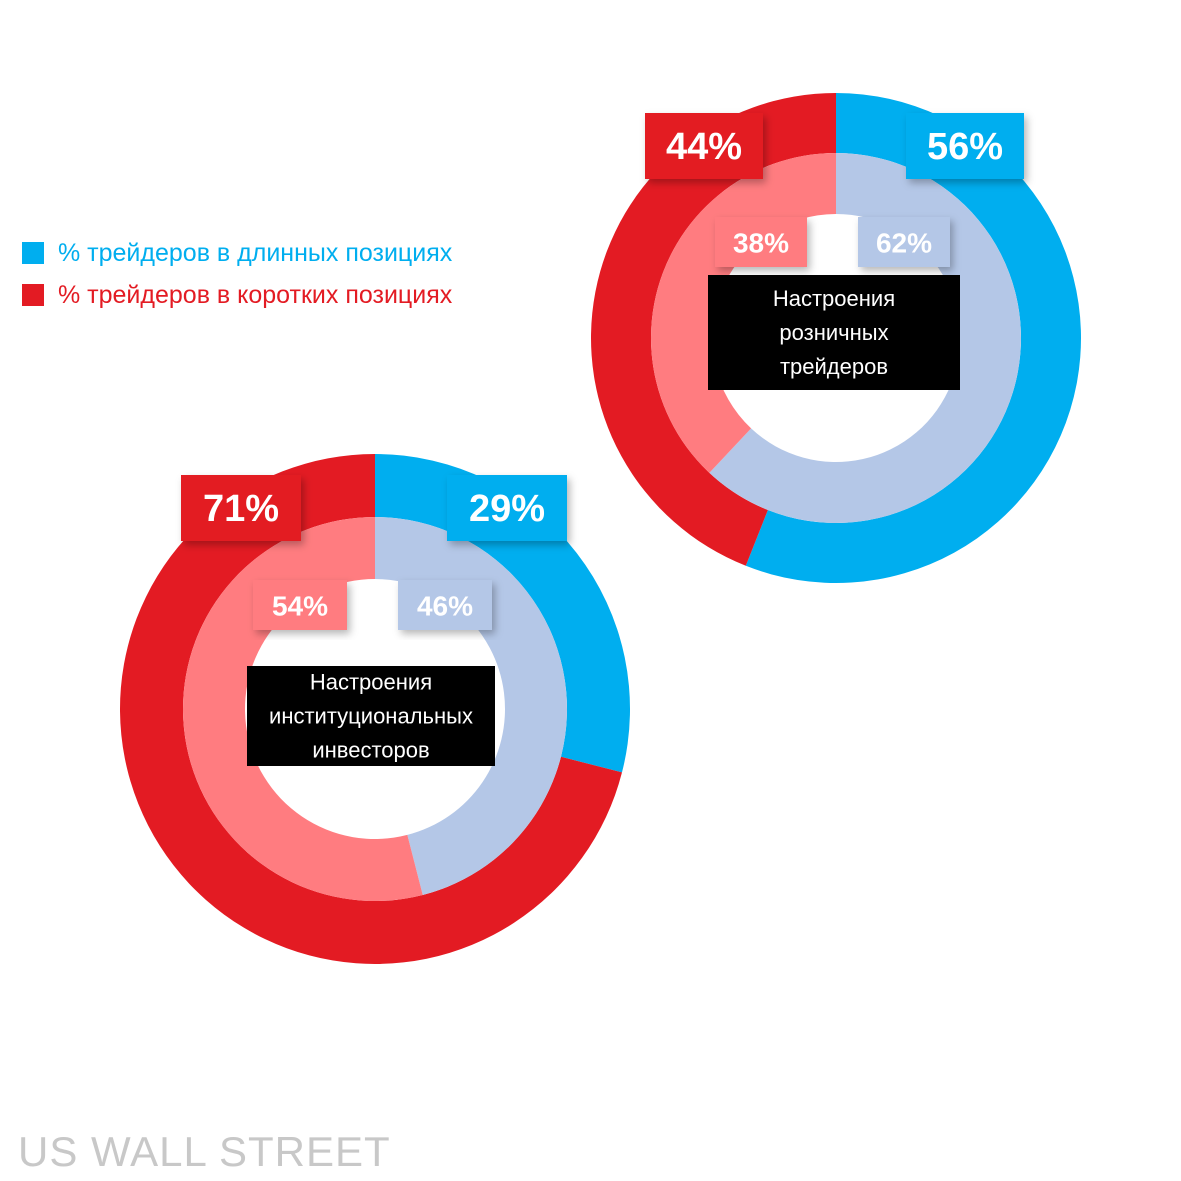 Image resolution: width=1181 pixels, height=1181 pixels. I want to click on legend-label-short: % трейдеров в коротких позициях, so click(255, 294).